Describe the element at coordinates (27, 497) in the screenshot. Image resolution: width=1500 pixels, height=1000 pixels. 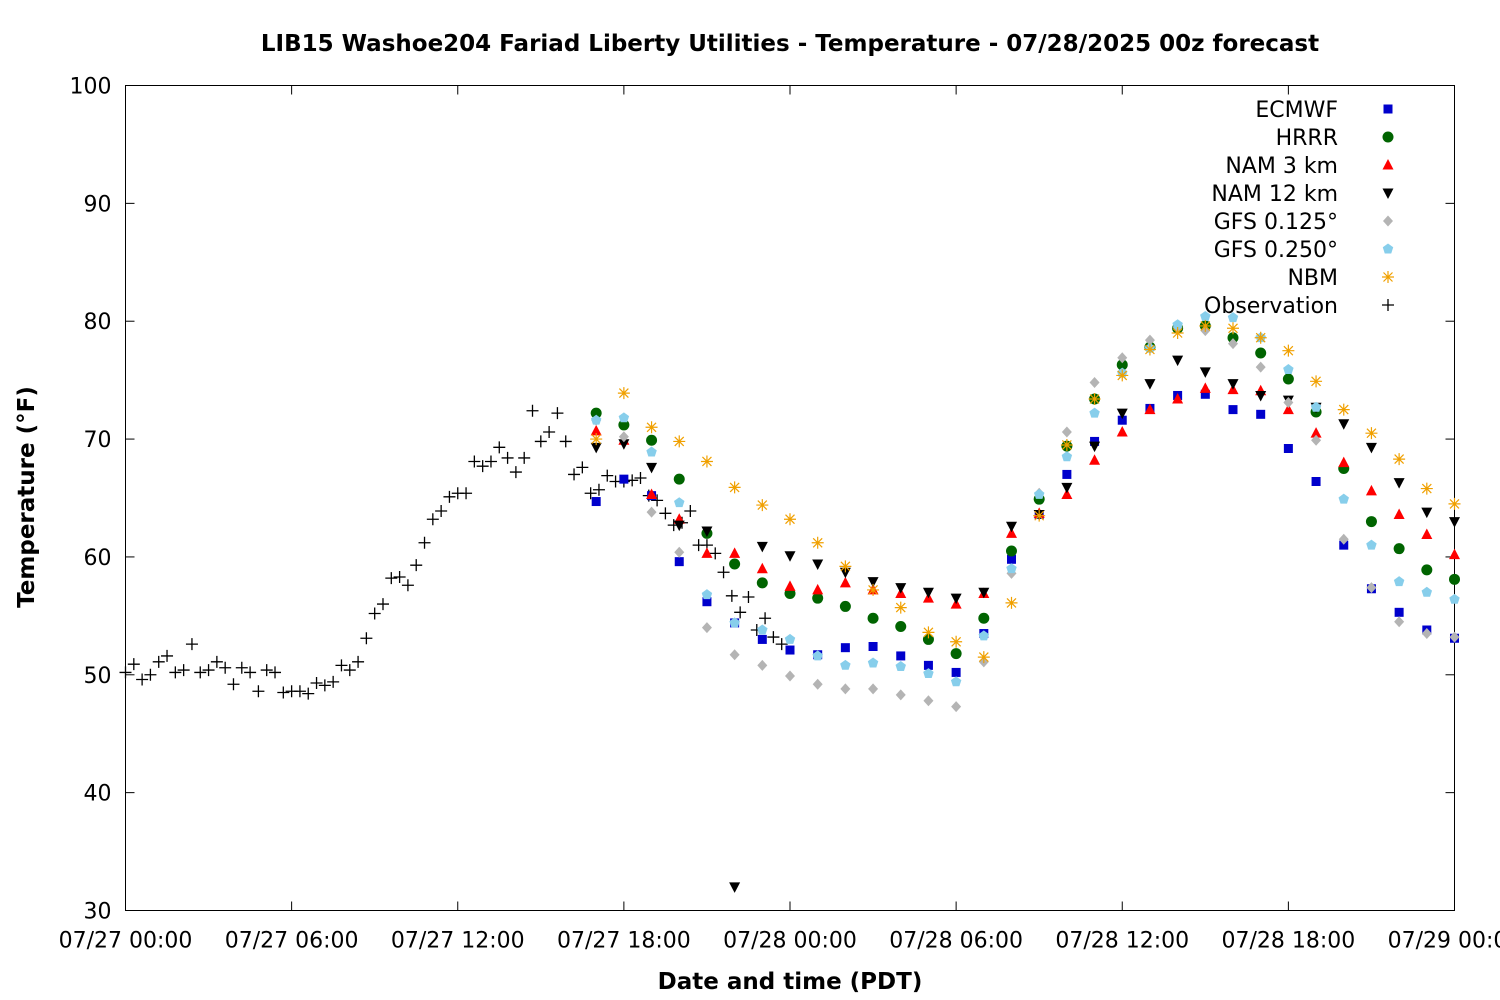
I see `y-axis-label: Temperature (°F)` at that location.